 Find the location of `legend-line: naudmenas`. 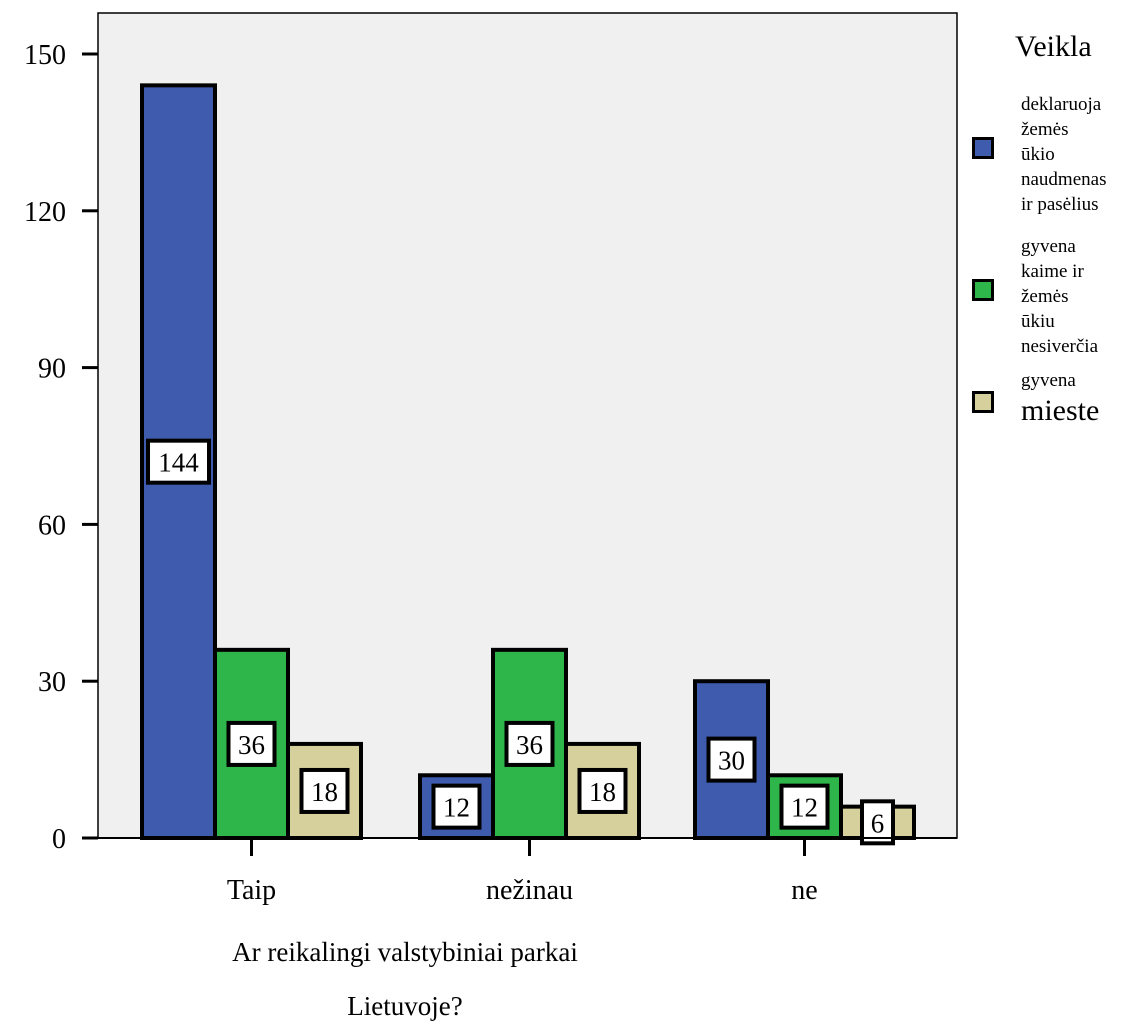

legend-line: naudmenas is located at coordinates (1064, 179).